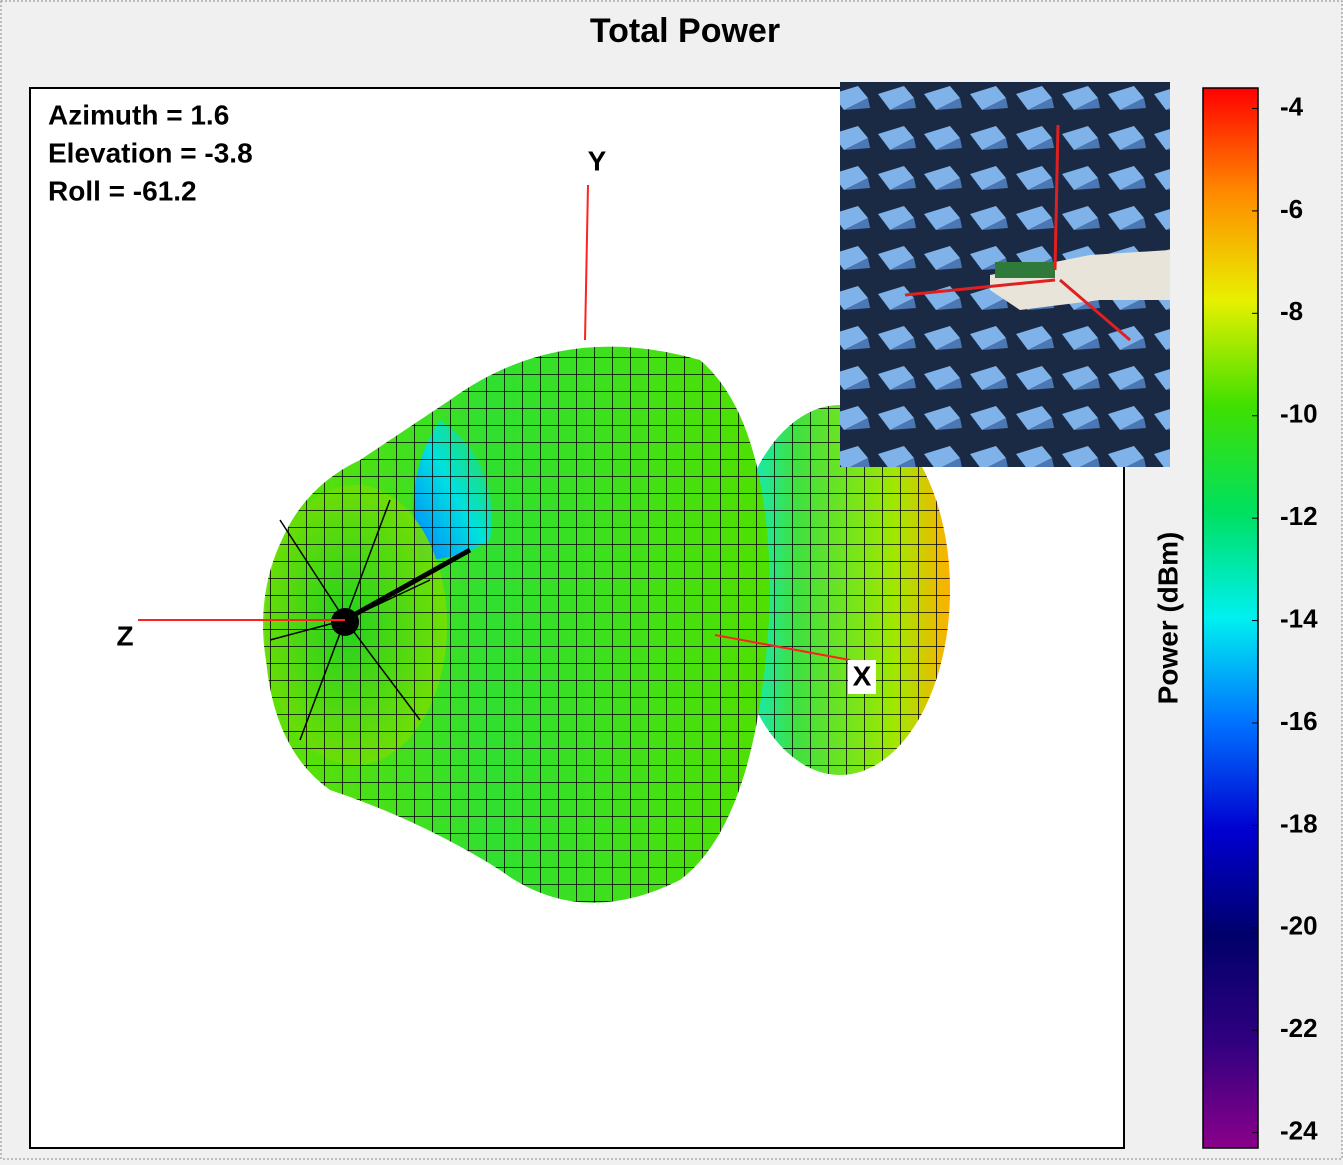  What do you see at coordinates (1291, 209) in the screenshot?
I see `colorbar-tick-label: -6` at bounding box center [1291, 209].